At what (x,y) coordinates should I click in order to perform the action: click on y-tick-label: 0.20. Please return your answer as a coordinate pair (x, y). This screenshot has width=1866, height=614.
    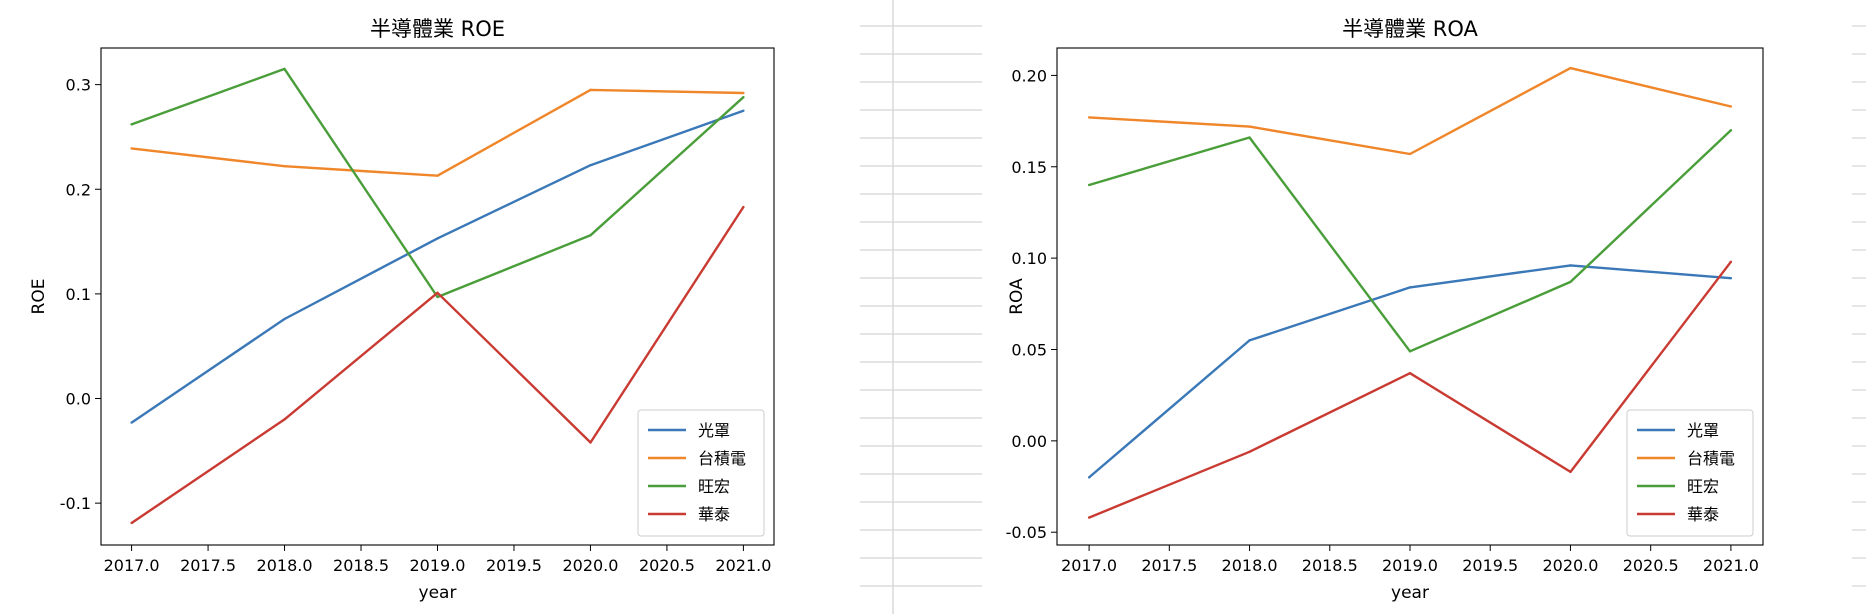
    Looking at the image, I should click on (1029, 75).